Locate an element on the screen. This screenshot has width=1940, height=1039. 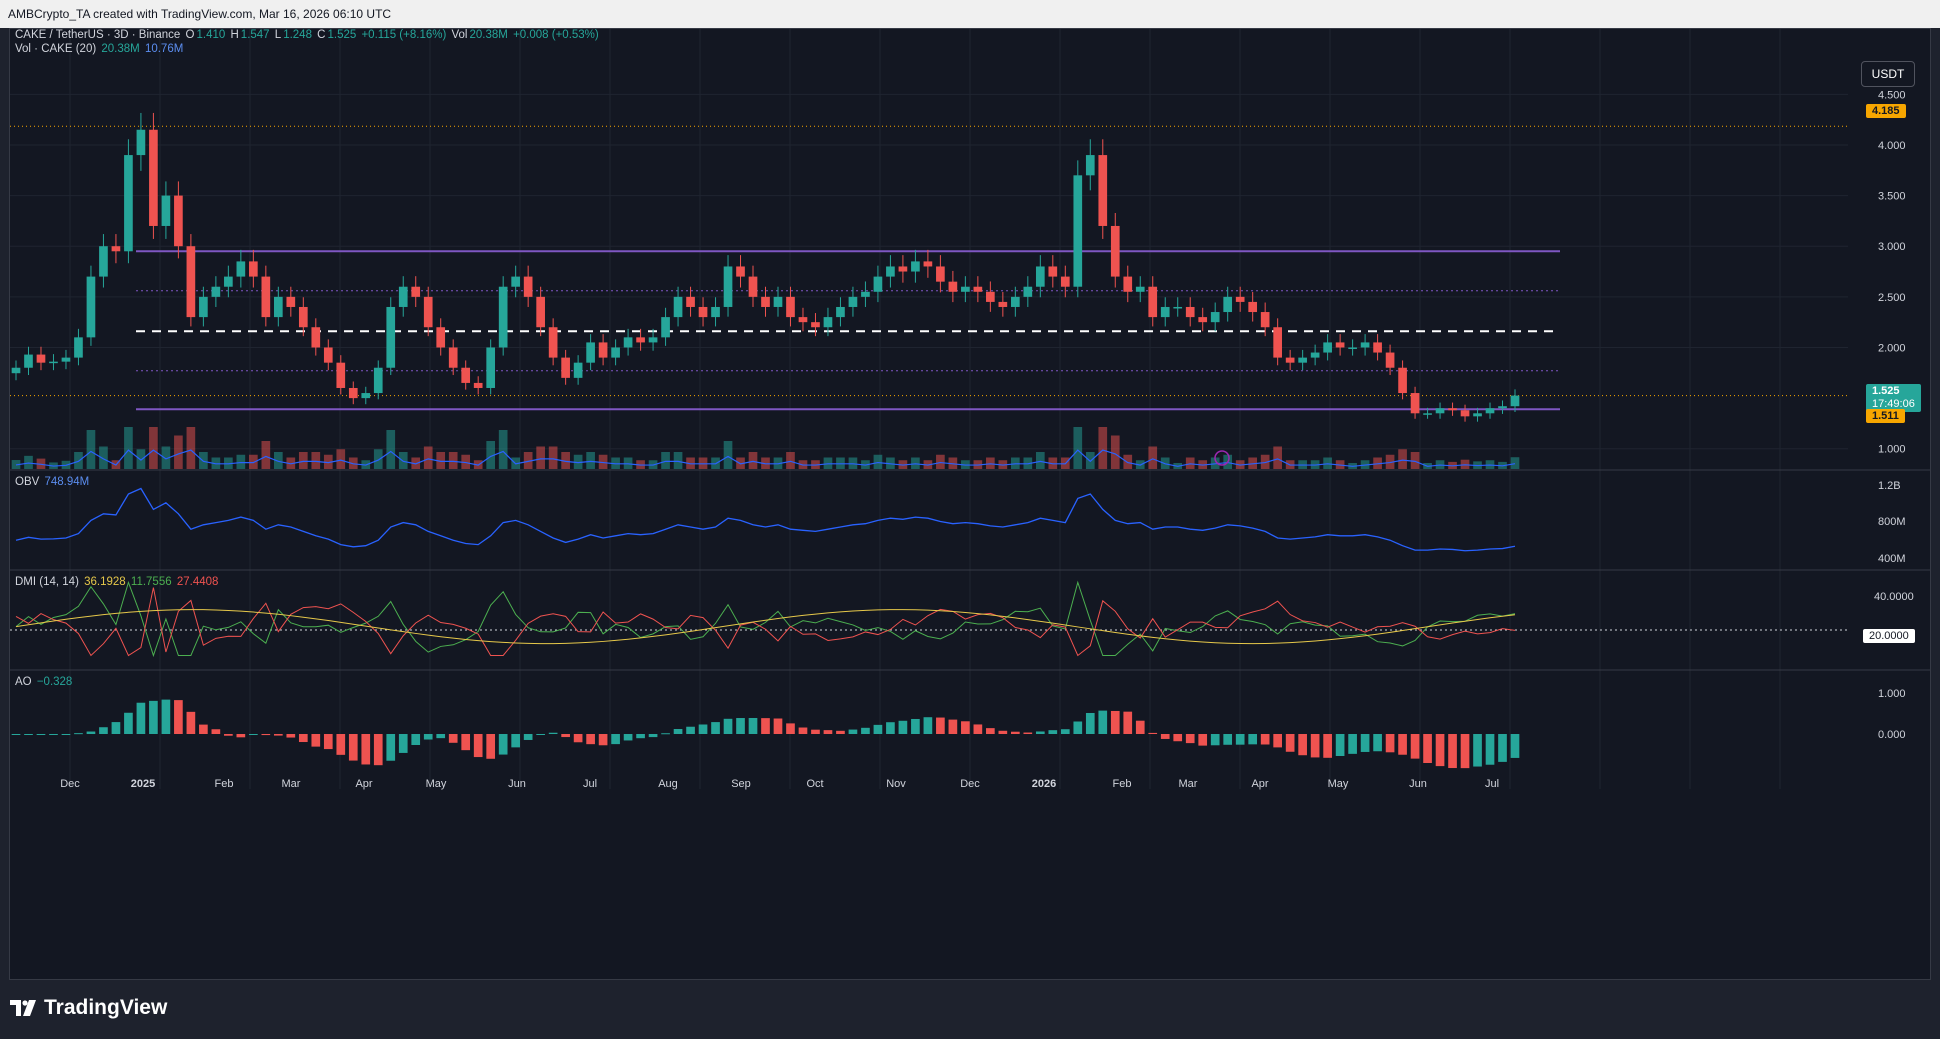
current-price-tag: 1.525 17:49:06 is located at coordinates (1893, 398).